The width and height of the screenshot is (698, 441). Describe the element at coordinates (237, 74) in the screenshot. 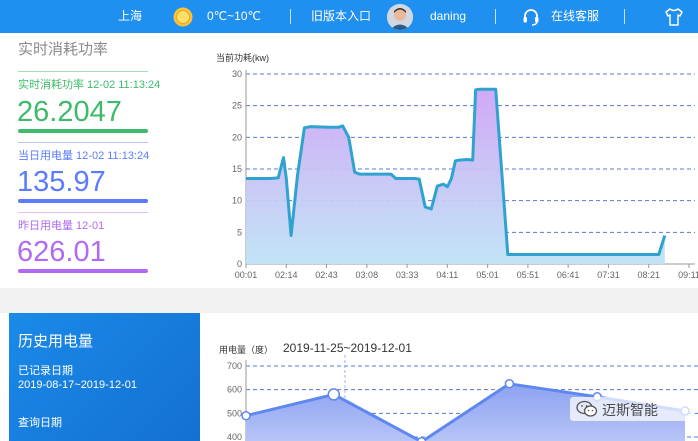

I see `y-tick-label: 30` at that location.